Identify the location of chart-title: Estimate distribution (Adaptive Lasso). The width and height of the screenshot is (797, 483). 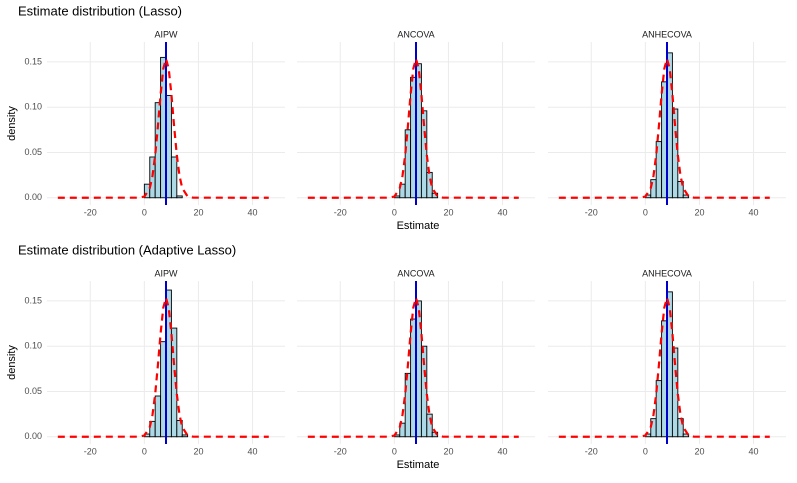
(127, 249).